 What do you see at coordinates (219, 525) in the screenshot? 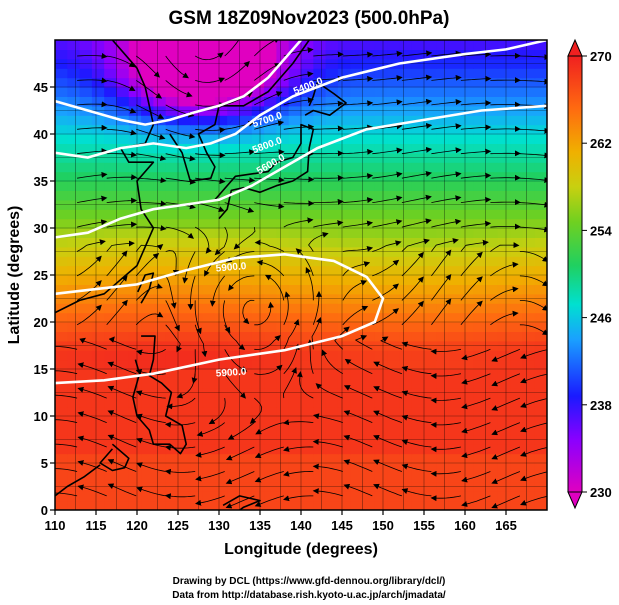
I see `x-tick-label: 130` at bounding box center [219, 525].